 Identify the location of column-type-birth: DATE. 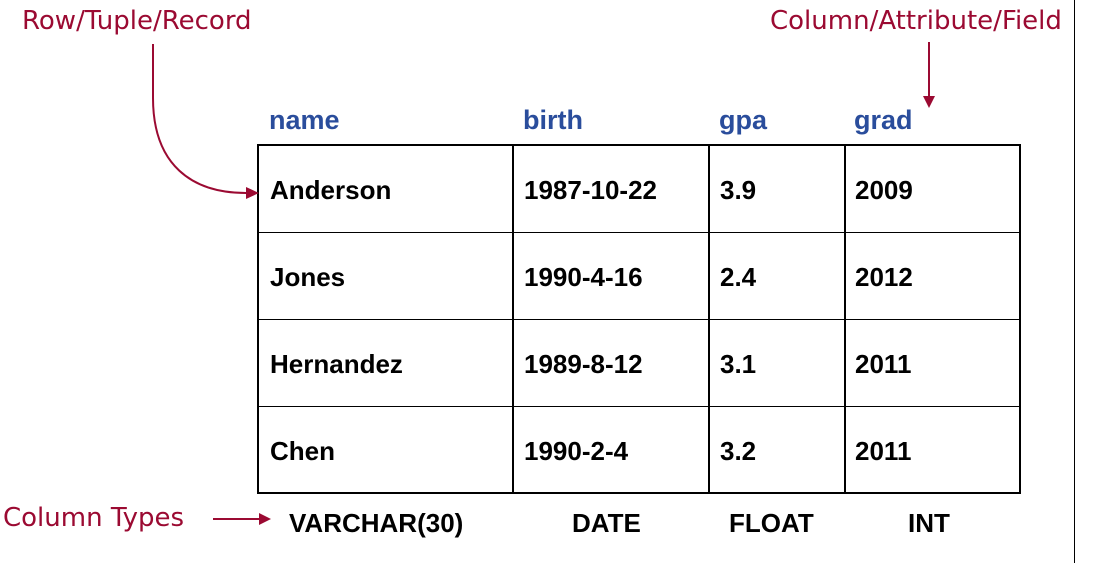
(606, 523).